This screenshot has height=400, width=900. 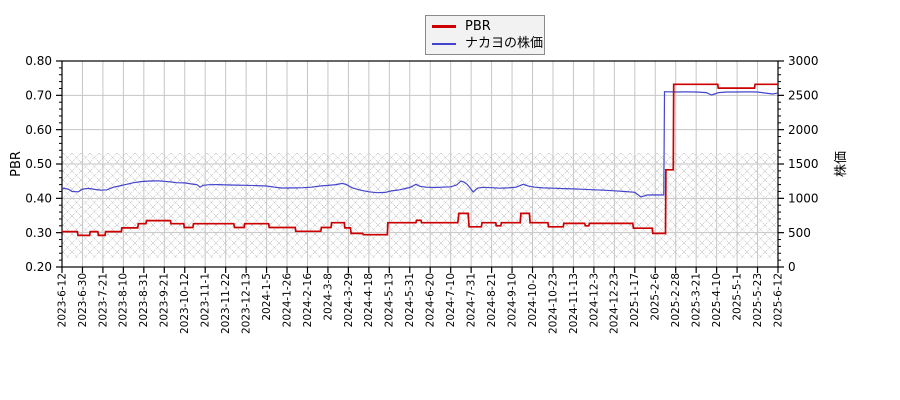 What do you see at coordinates (792, 267) in the screenshot?
I see `y-right-tick-label: 0` at bounding box center [792, 267].